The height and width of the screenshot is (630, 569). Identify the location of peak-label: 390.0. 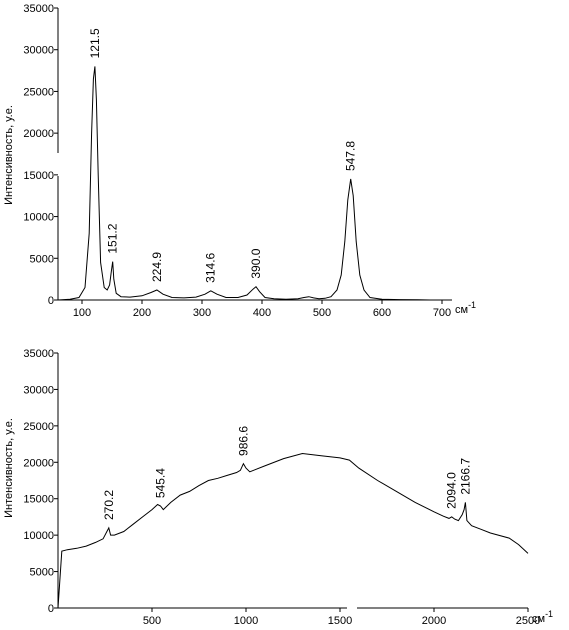
(256, 263).